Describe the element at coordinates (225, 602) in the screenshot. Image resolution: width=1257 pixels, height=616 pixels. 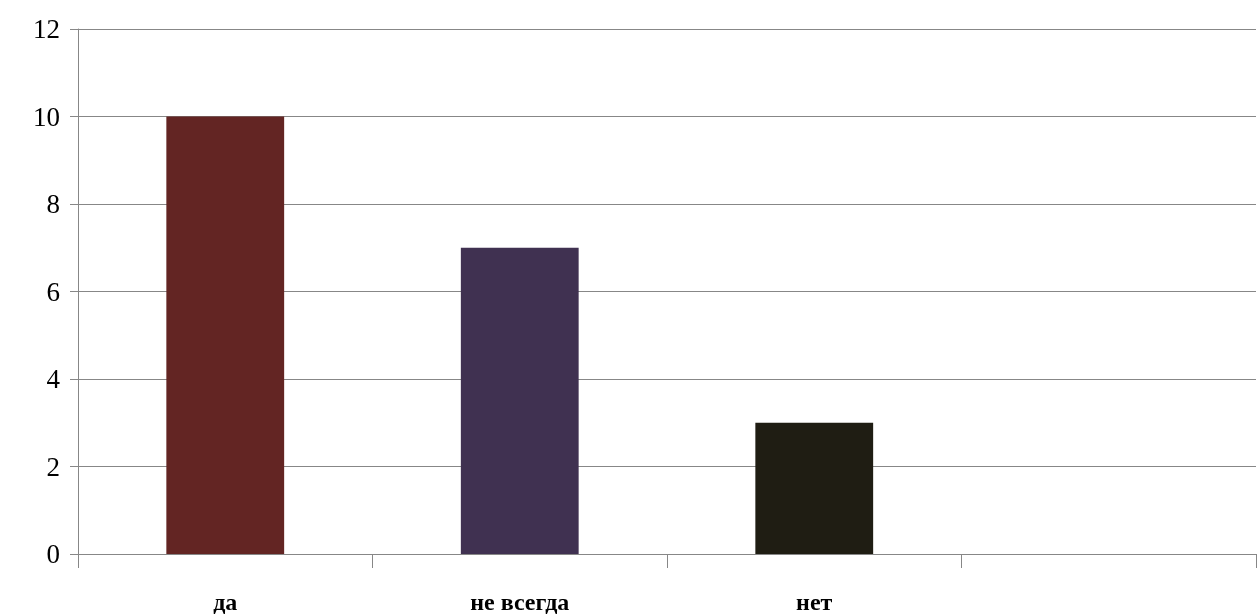
I see `x-tick-label: да` at that location.